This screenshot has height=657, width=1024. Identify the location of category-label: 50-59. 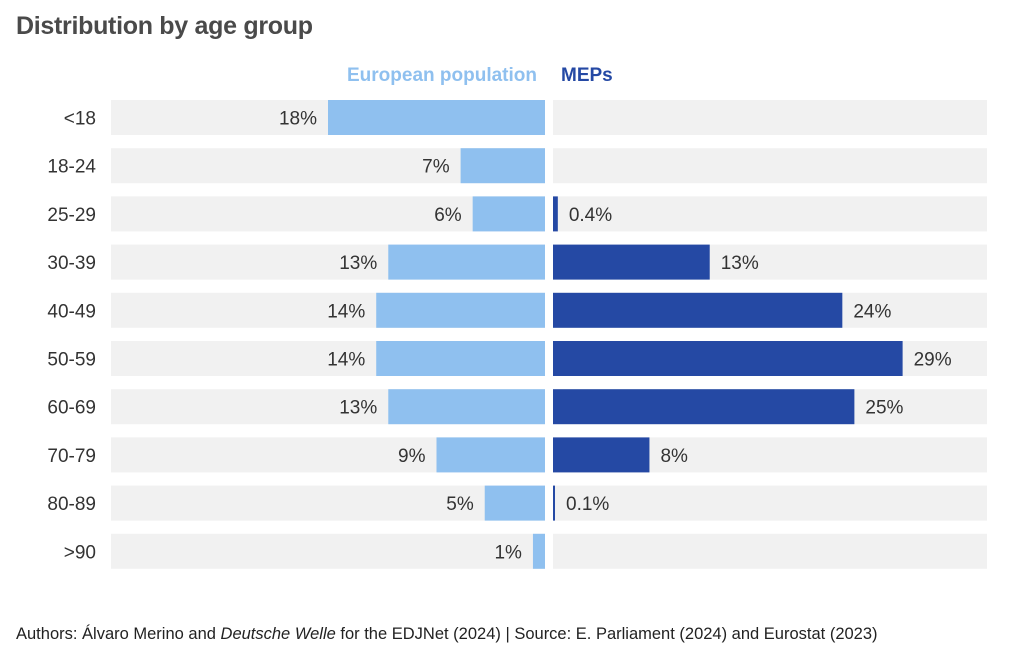
(71, 360).